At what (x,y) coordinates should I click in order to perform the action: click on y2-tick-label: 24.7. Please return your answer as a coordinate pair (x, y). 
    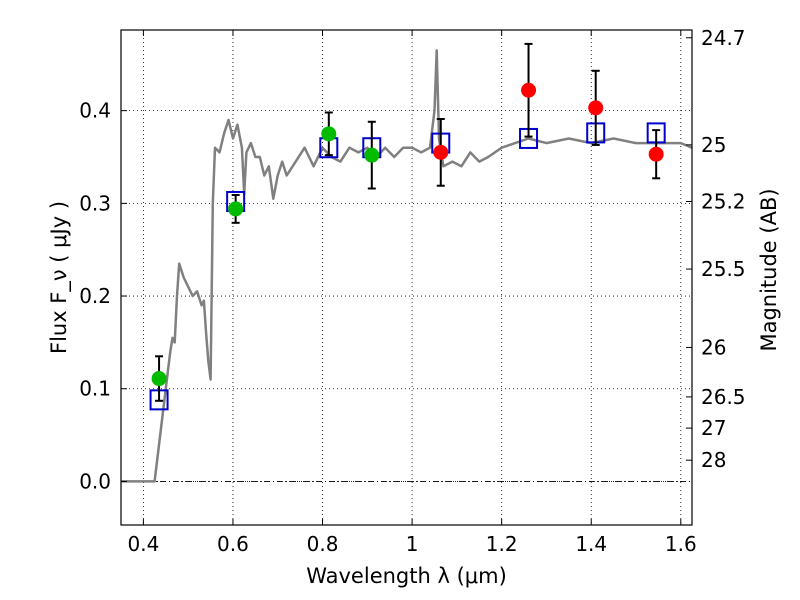
    Looking at the image, I should click on (723, 38).